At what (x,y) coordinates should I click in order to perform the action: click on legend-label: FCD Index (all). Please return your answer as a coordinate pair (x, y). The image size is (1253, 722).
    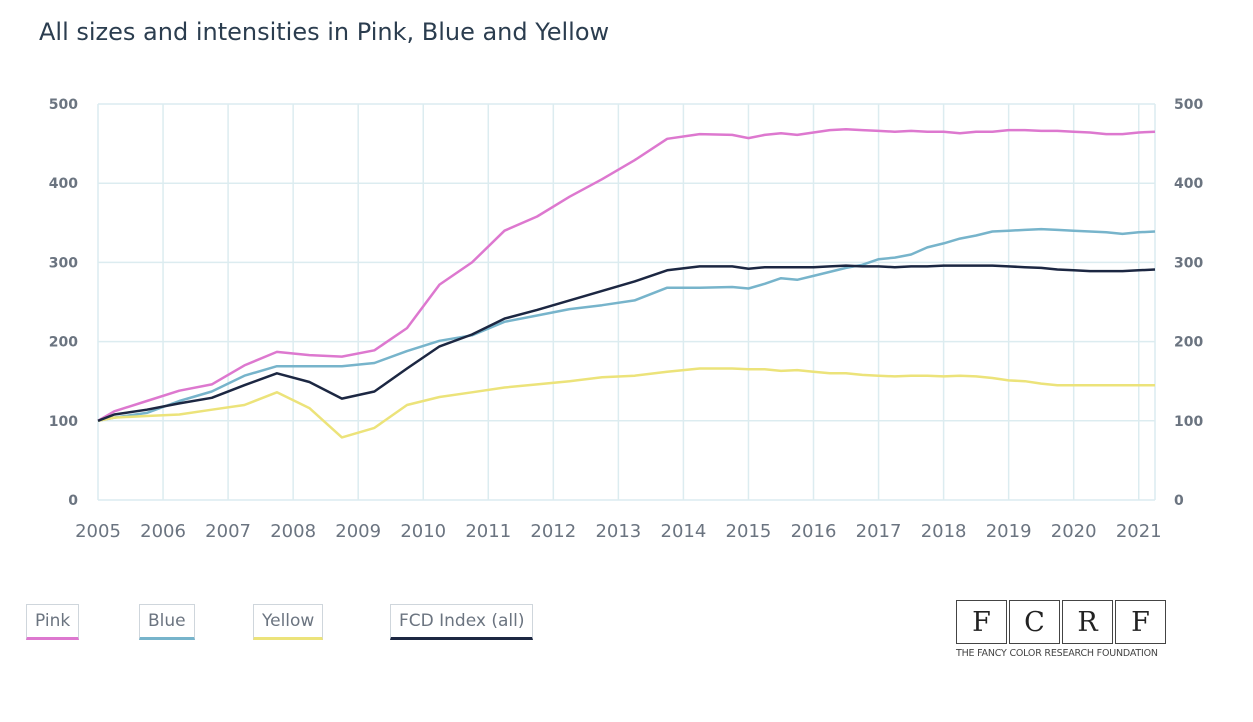
    Looking at the image, I should click on (462, 621).